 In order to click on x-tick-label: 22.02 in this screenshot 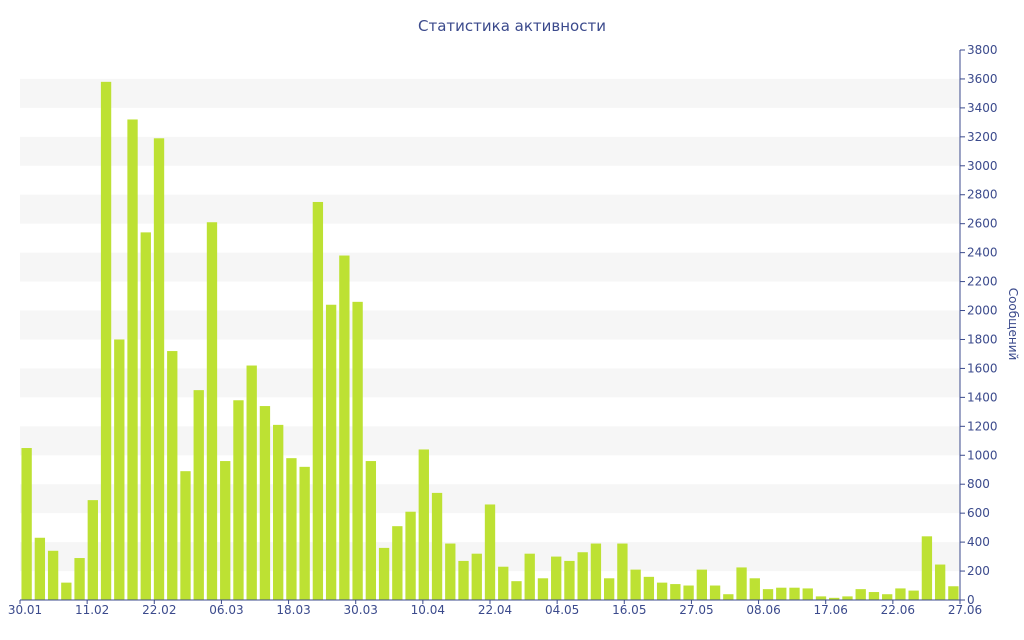, I will do `click(159, 610)`.